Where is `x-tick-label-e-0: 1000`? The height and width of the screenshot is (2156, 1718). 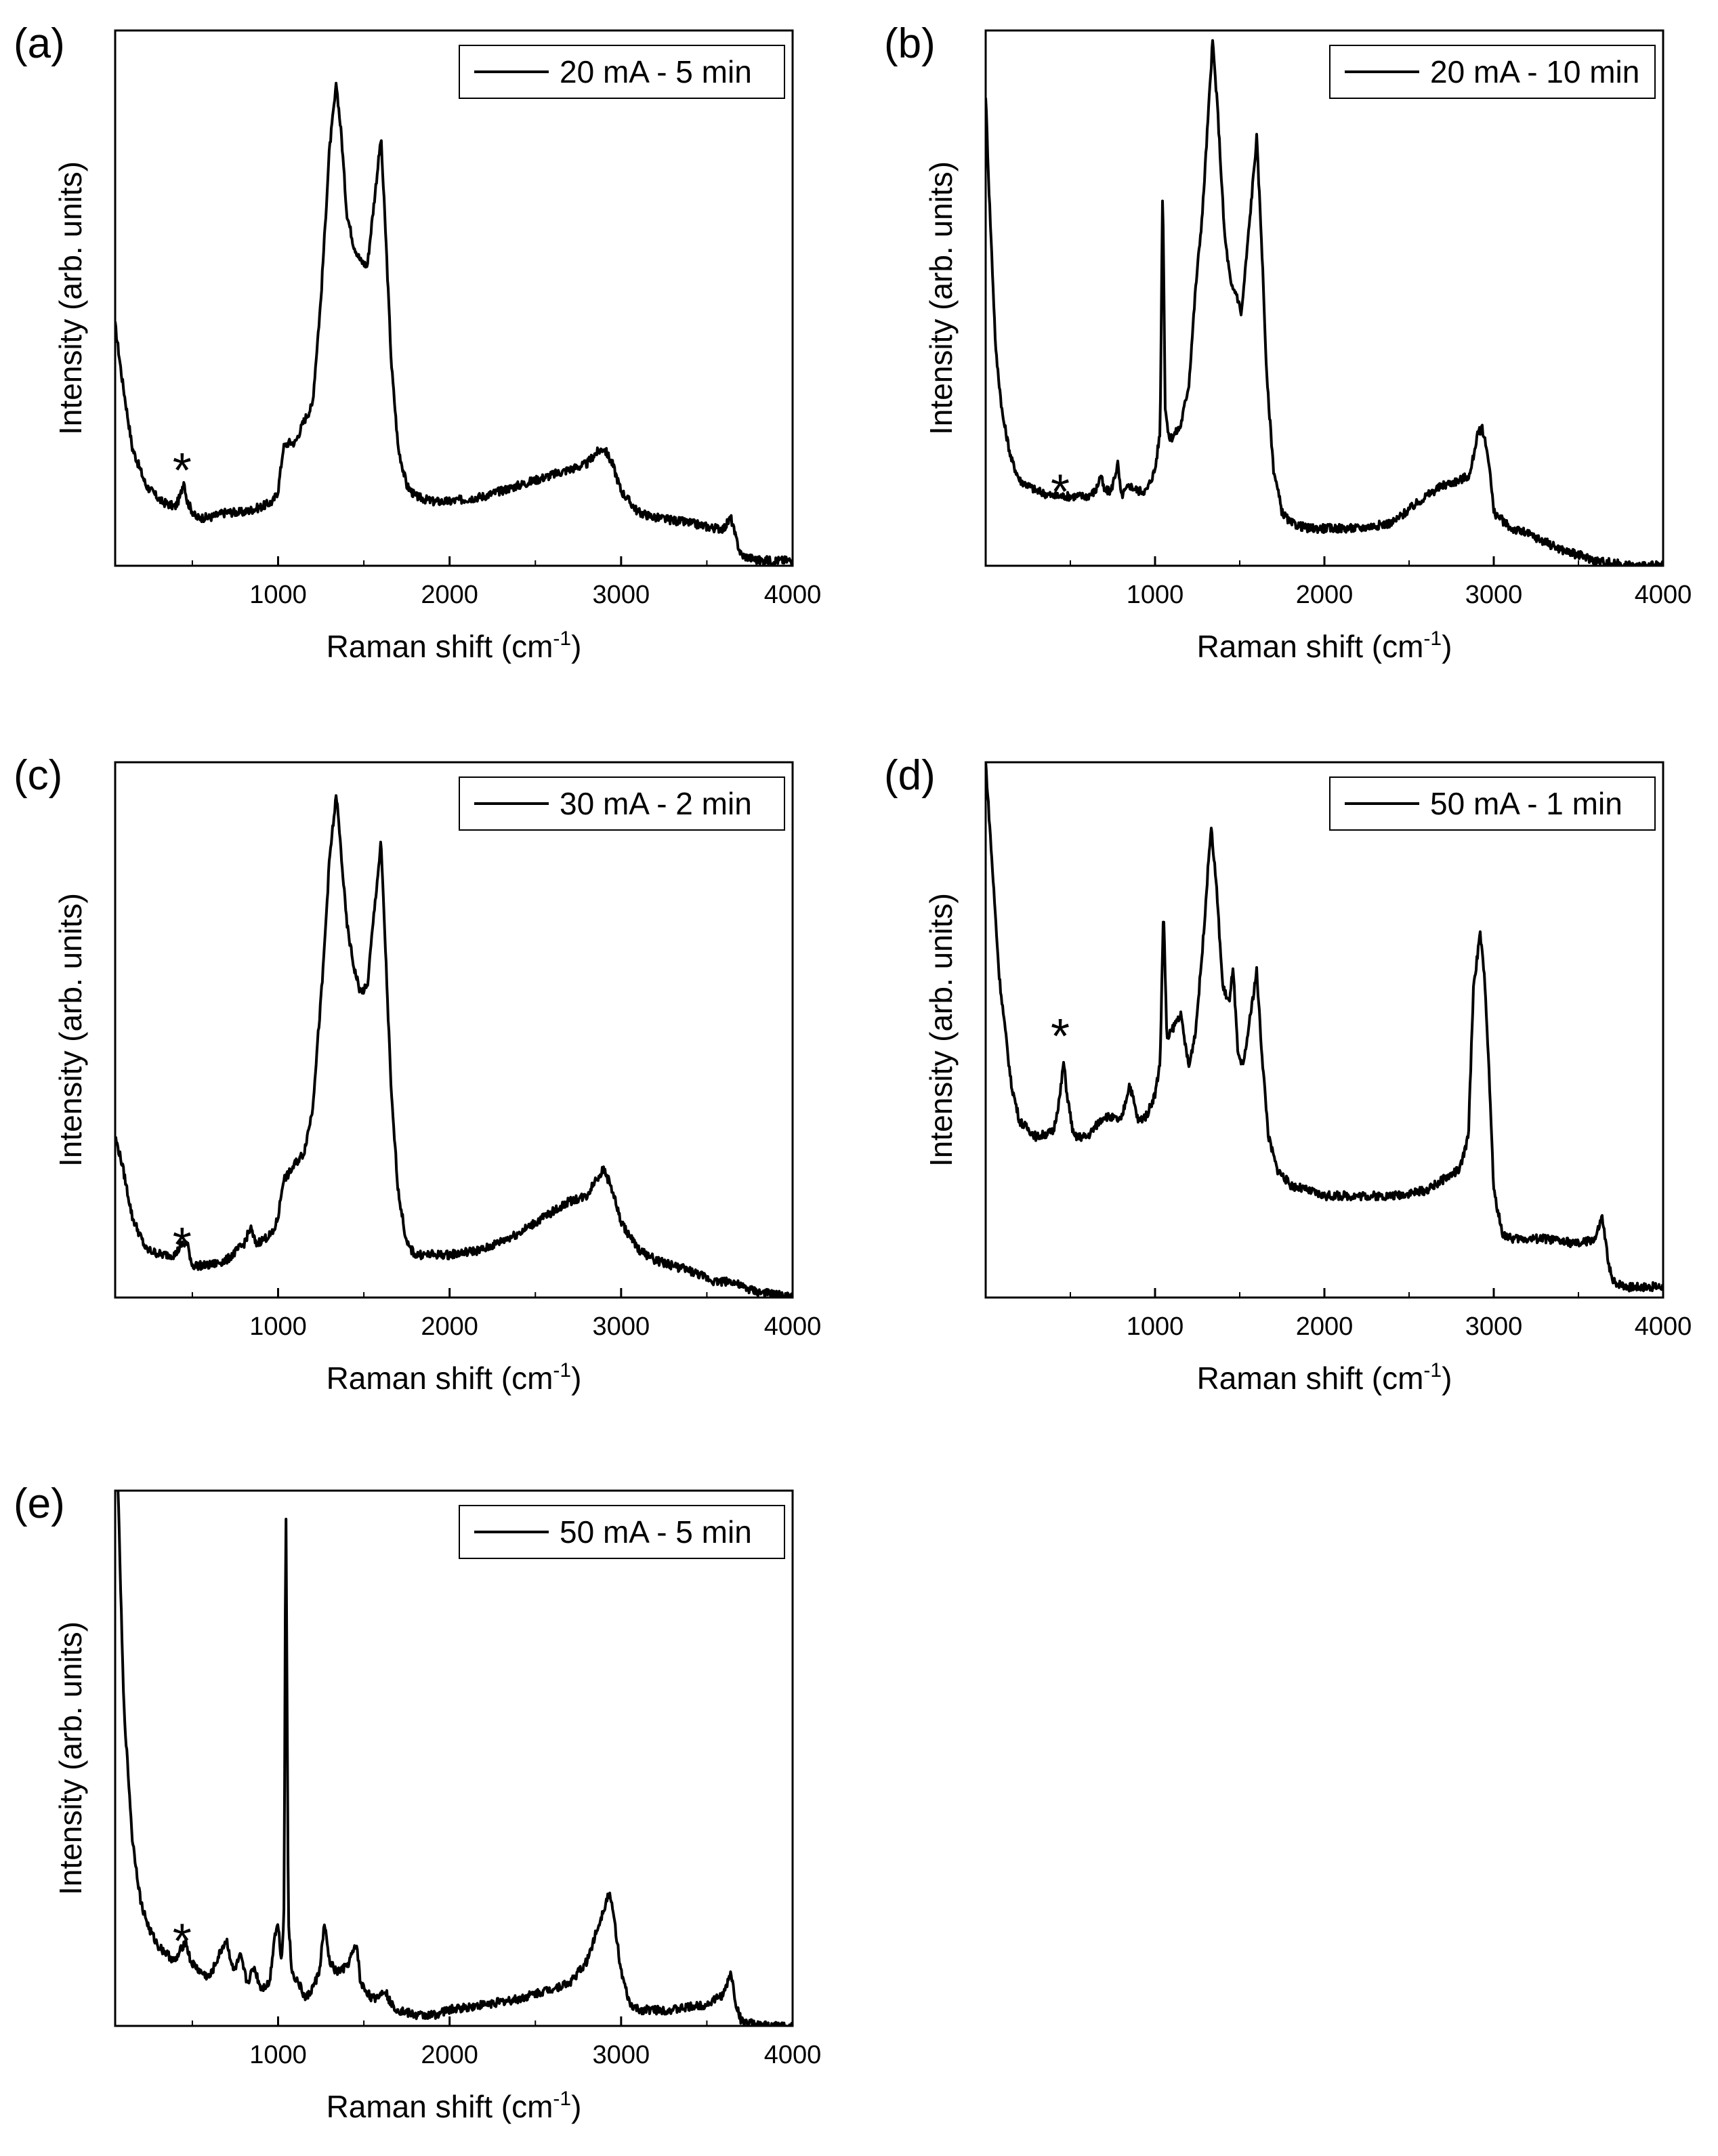 x-tick-label-e-0: 1000 is located at coordinates (278, 2055).